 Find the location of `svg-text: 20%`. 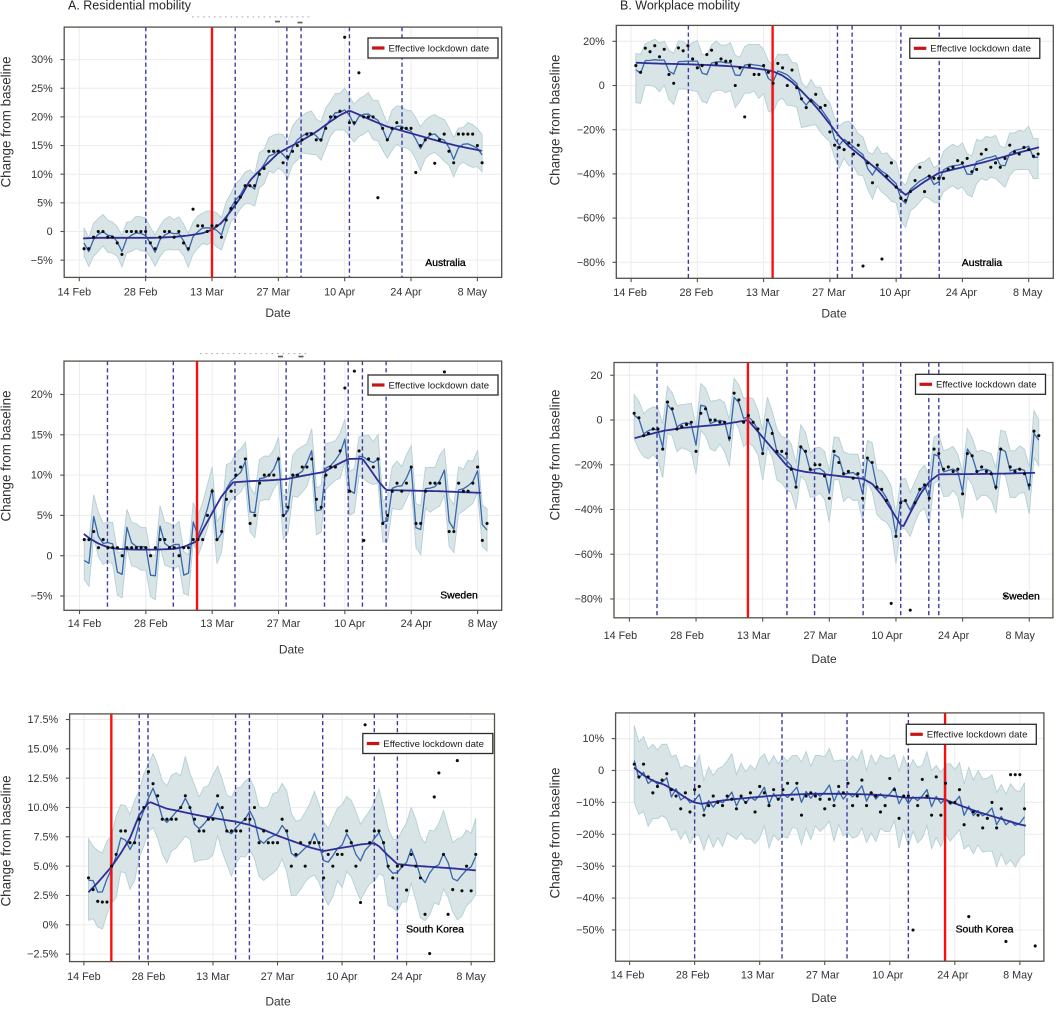

svg-text: 20% is located at coordinates (42, 118).